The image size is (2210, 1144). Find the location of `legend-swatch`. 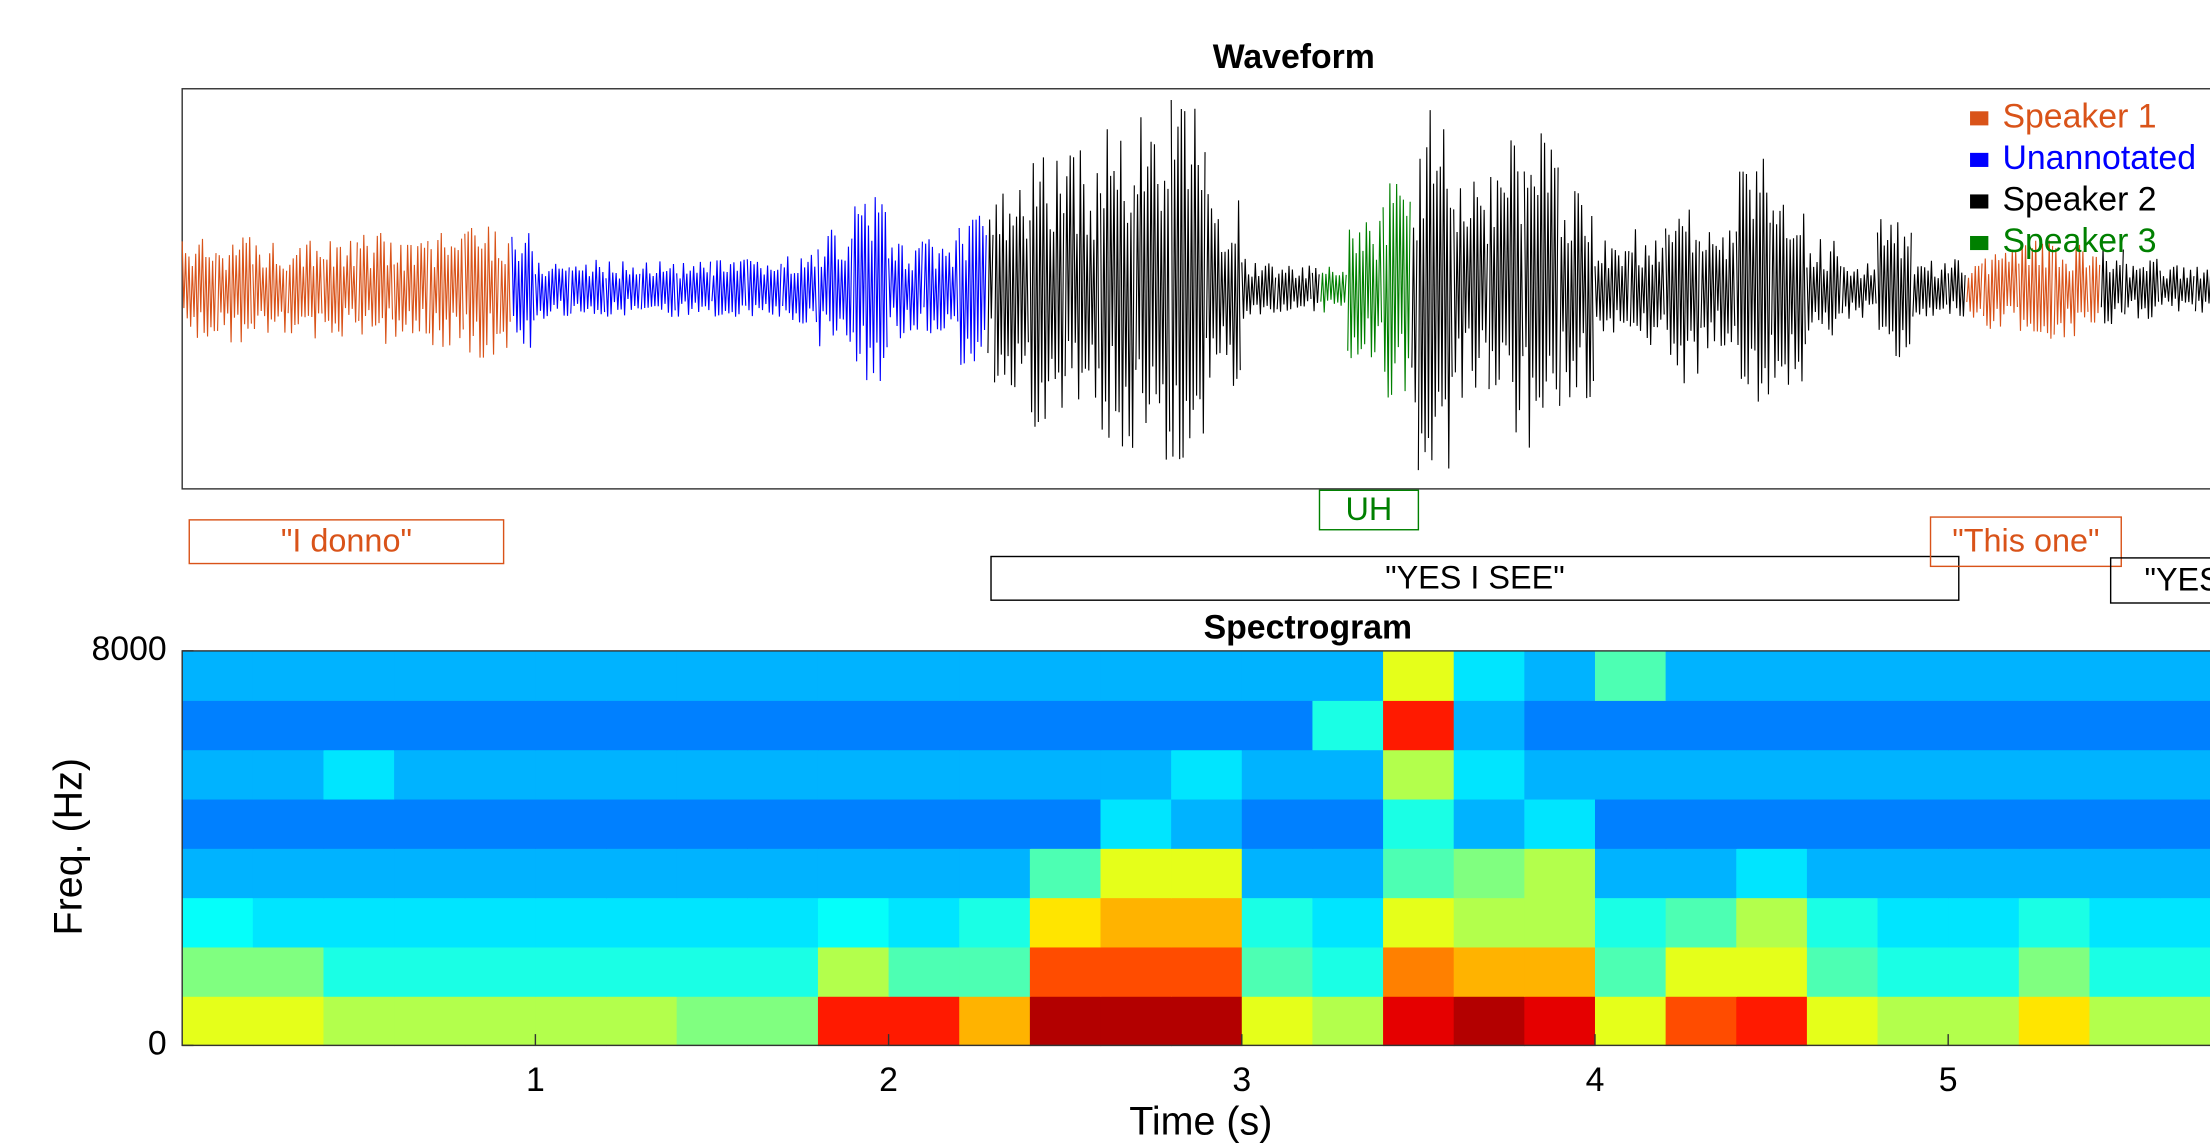

legend-swatch is located at coordinates (1979, 243).